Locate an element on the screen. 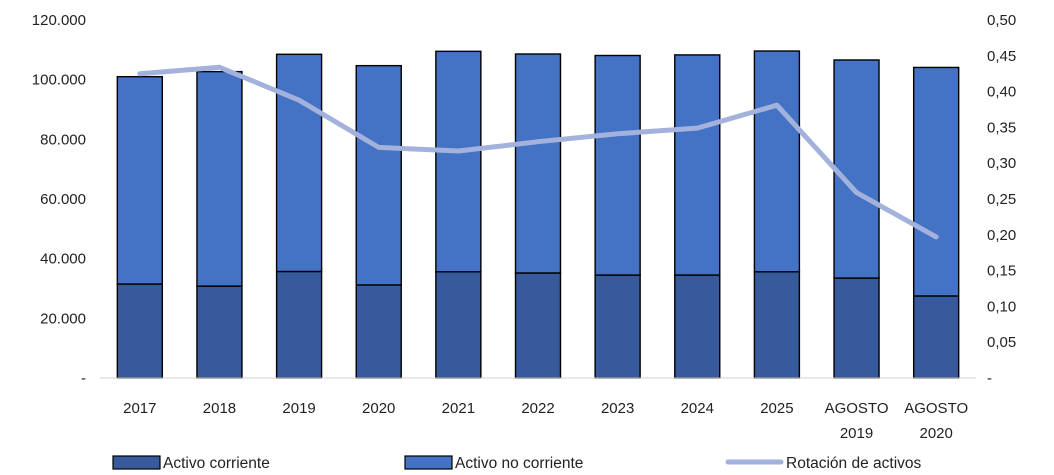  left-y-tick-label: 80.000 is located at coordinates (63, 139).